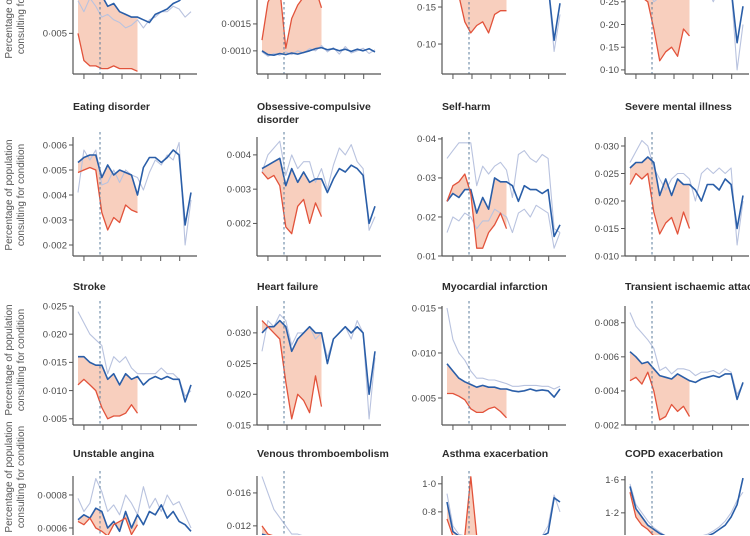  I want to click on panel-copd-exacerbation: COPD exacerbation 1·6 1·2, so click(674, 491).